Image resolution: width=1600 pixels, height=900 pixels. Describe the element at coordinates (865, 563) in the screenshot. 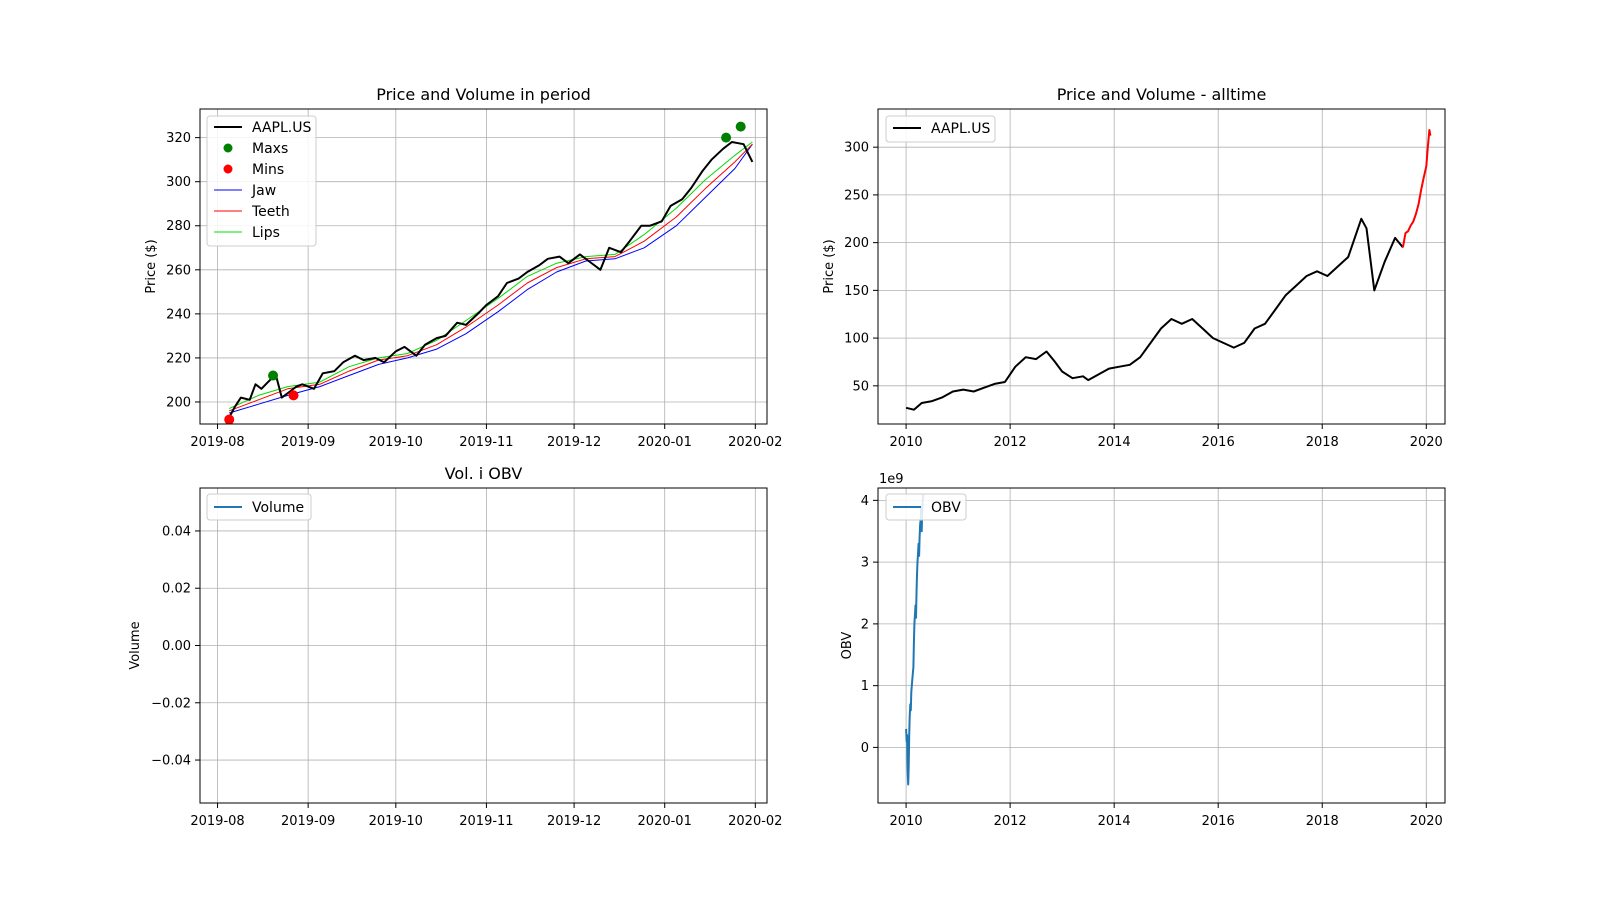

I see `y-tick-label: 3` at that location.